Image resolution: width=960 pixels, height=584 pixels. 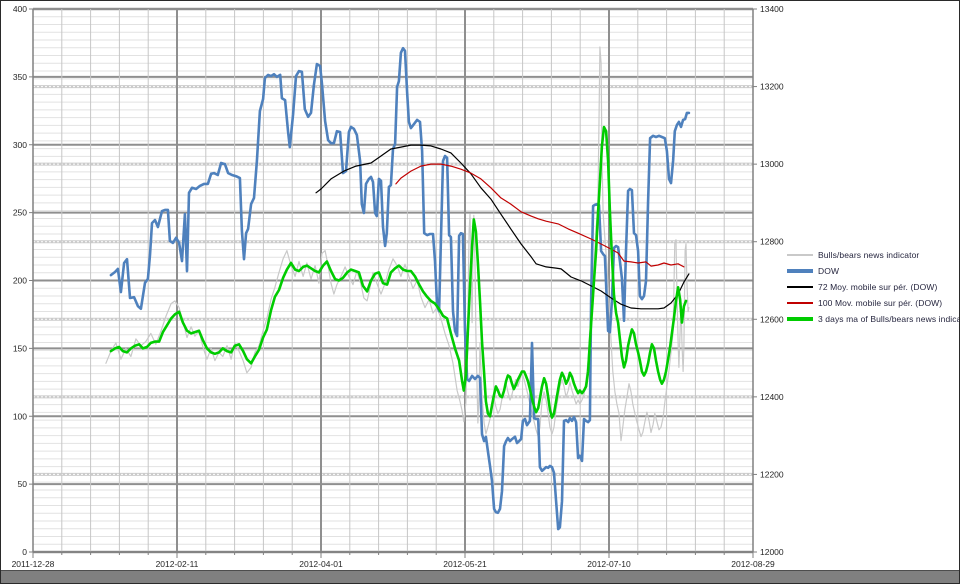 What do you see at coordinates (772, 552) in the screenshot?
I see `svg-text: 12000` at bounding box center [772, 552].